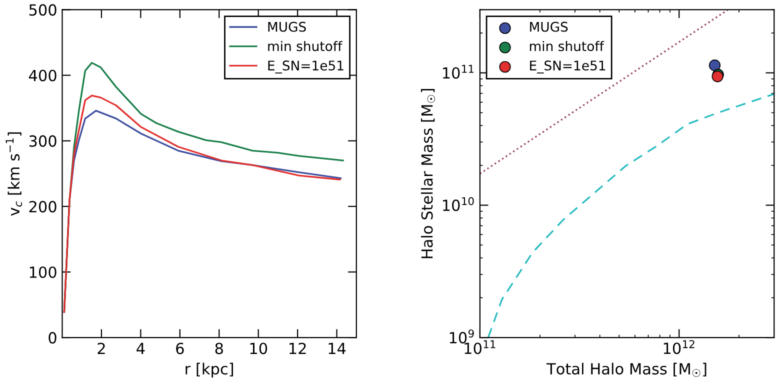 The width and height of the screenshot is (778, 388). I want to click on x-axis-title: r [kpc], so click(210, 370).